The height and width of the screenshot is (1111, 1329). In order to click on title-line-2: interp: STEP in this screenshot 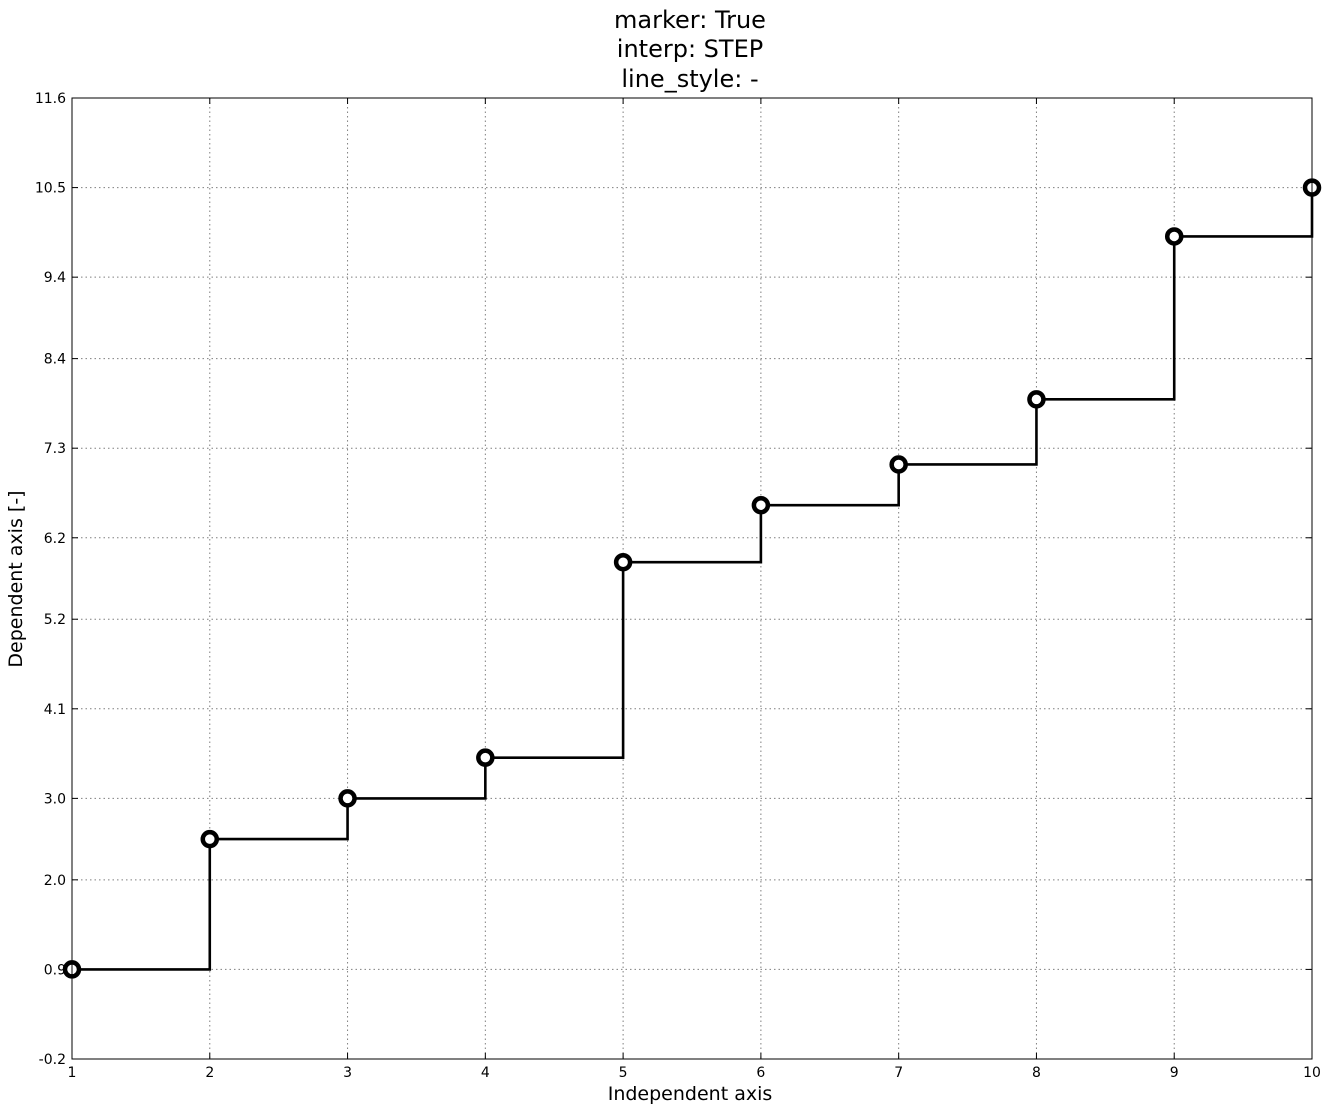, I will do `click(690, 49)`.